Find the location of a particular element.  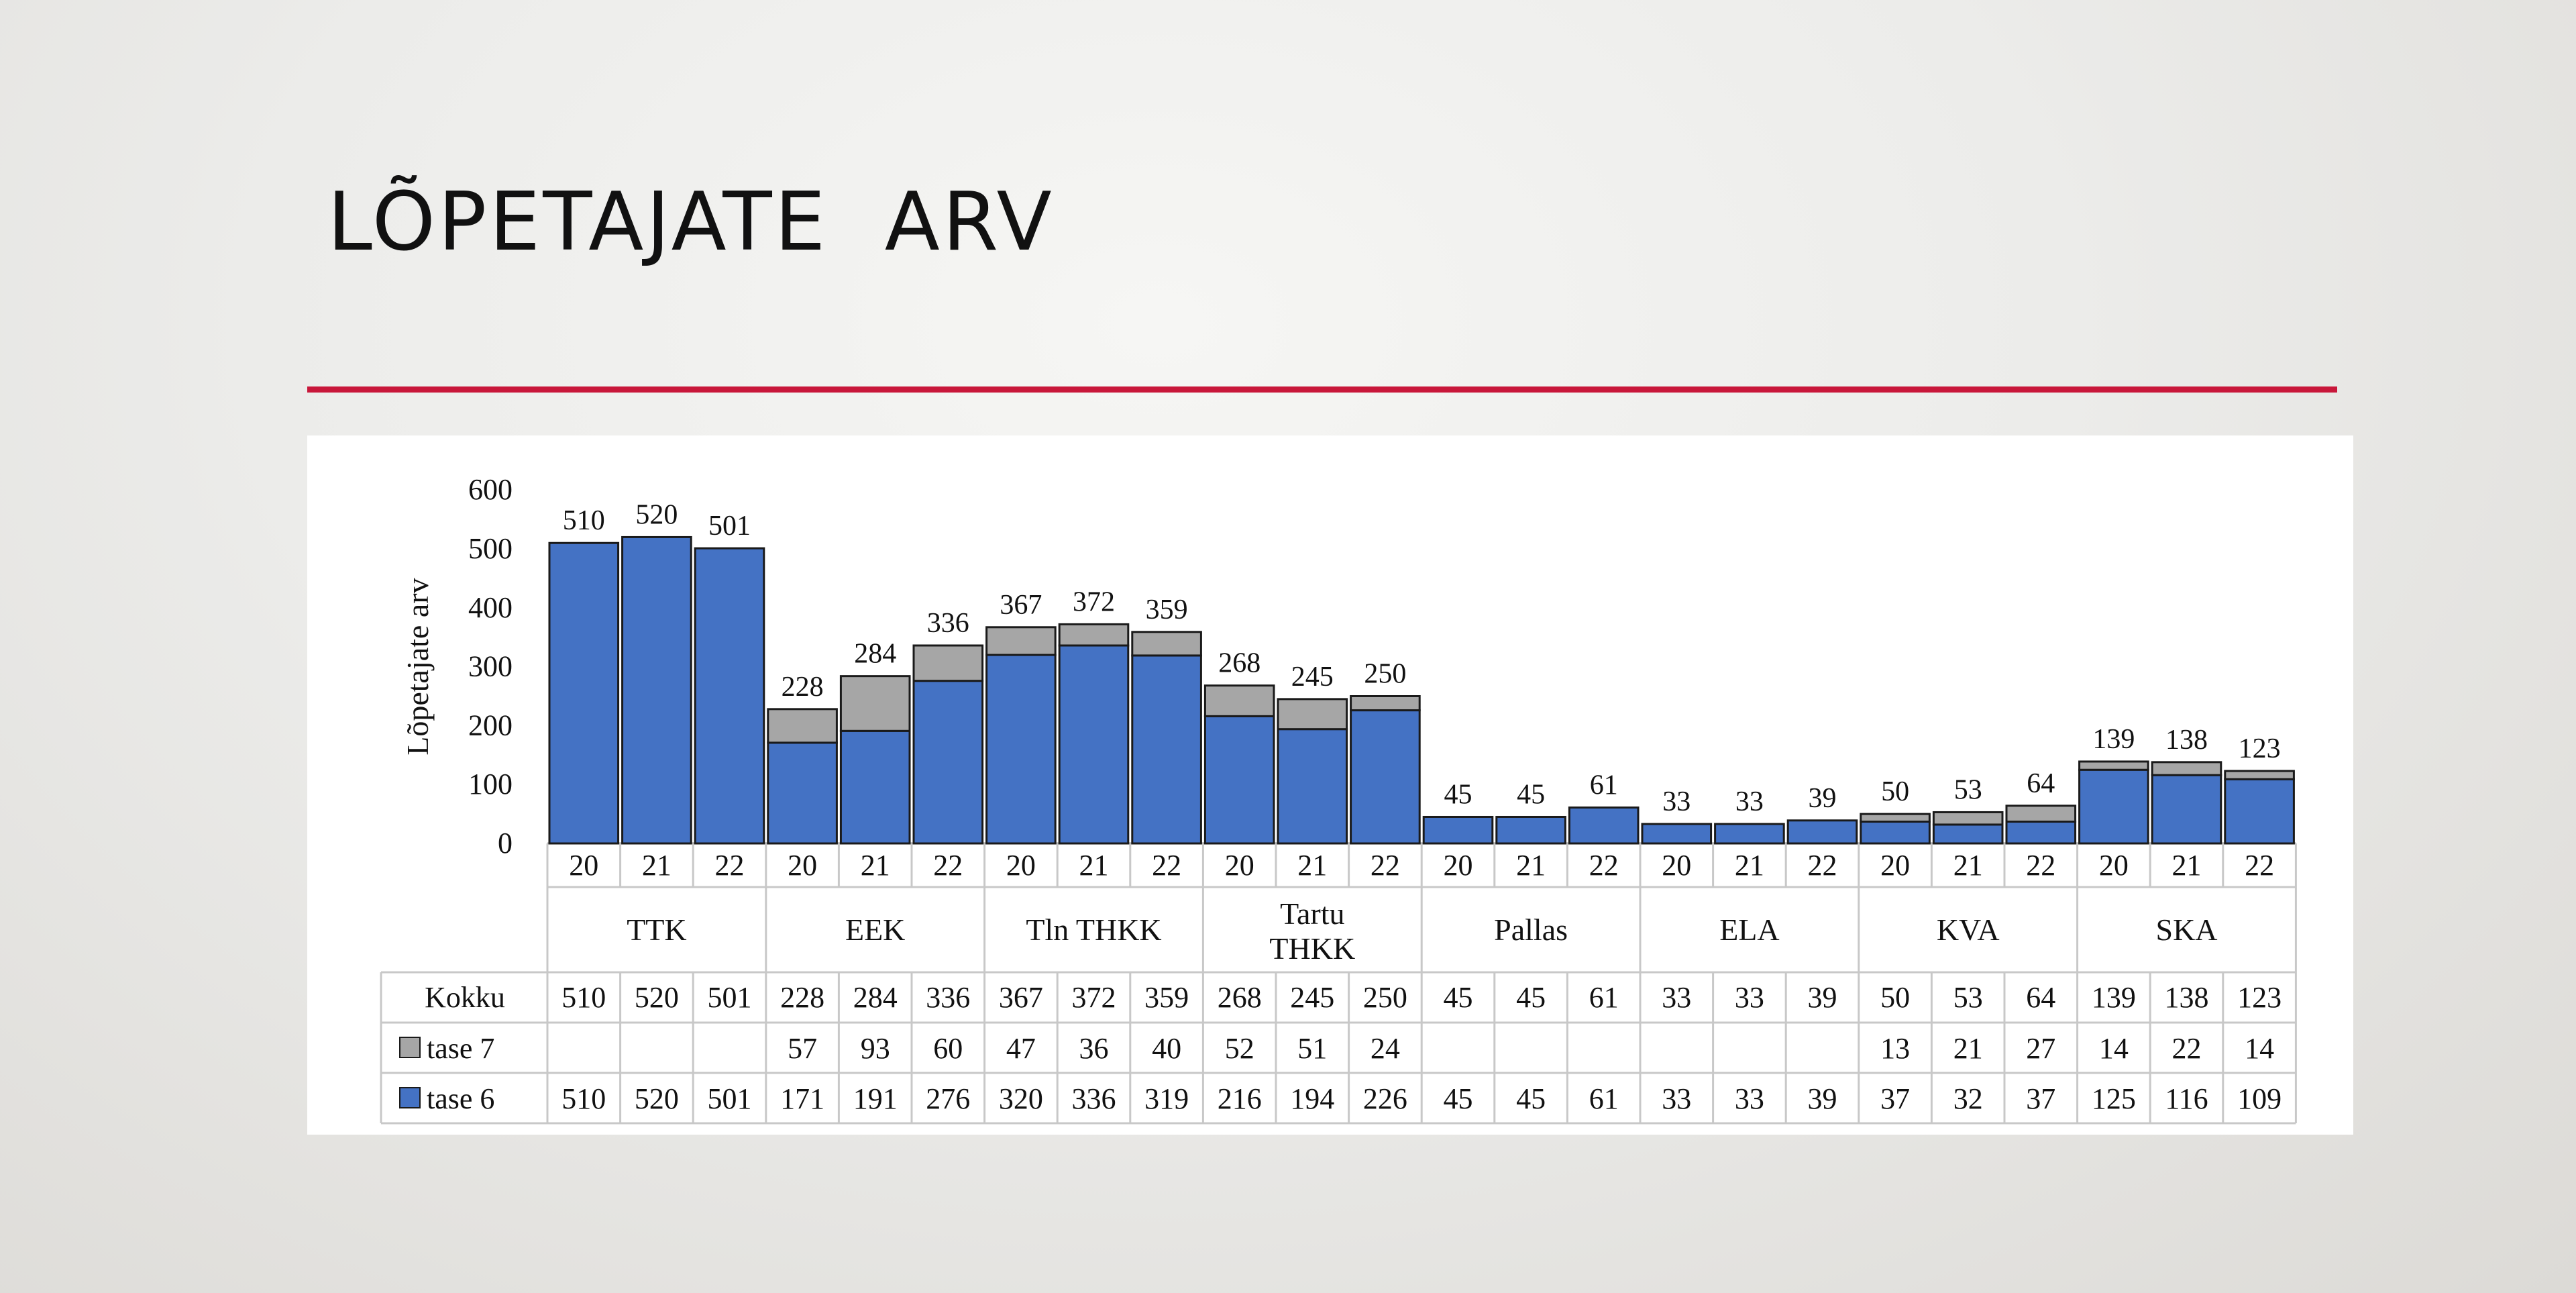

table-cell: 51 is located at coordinates (1312, 1048).